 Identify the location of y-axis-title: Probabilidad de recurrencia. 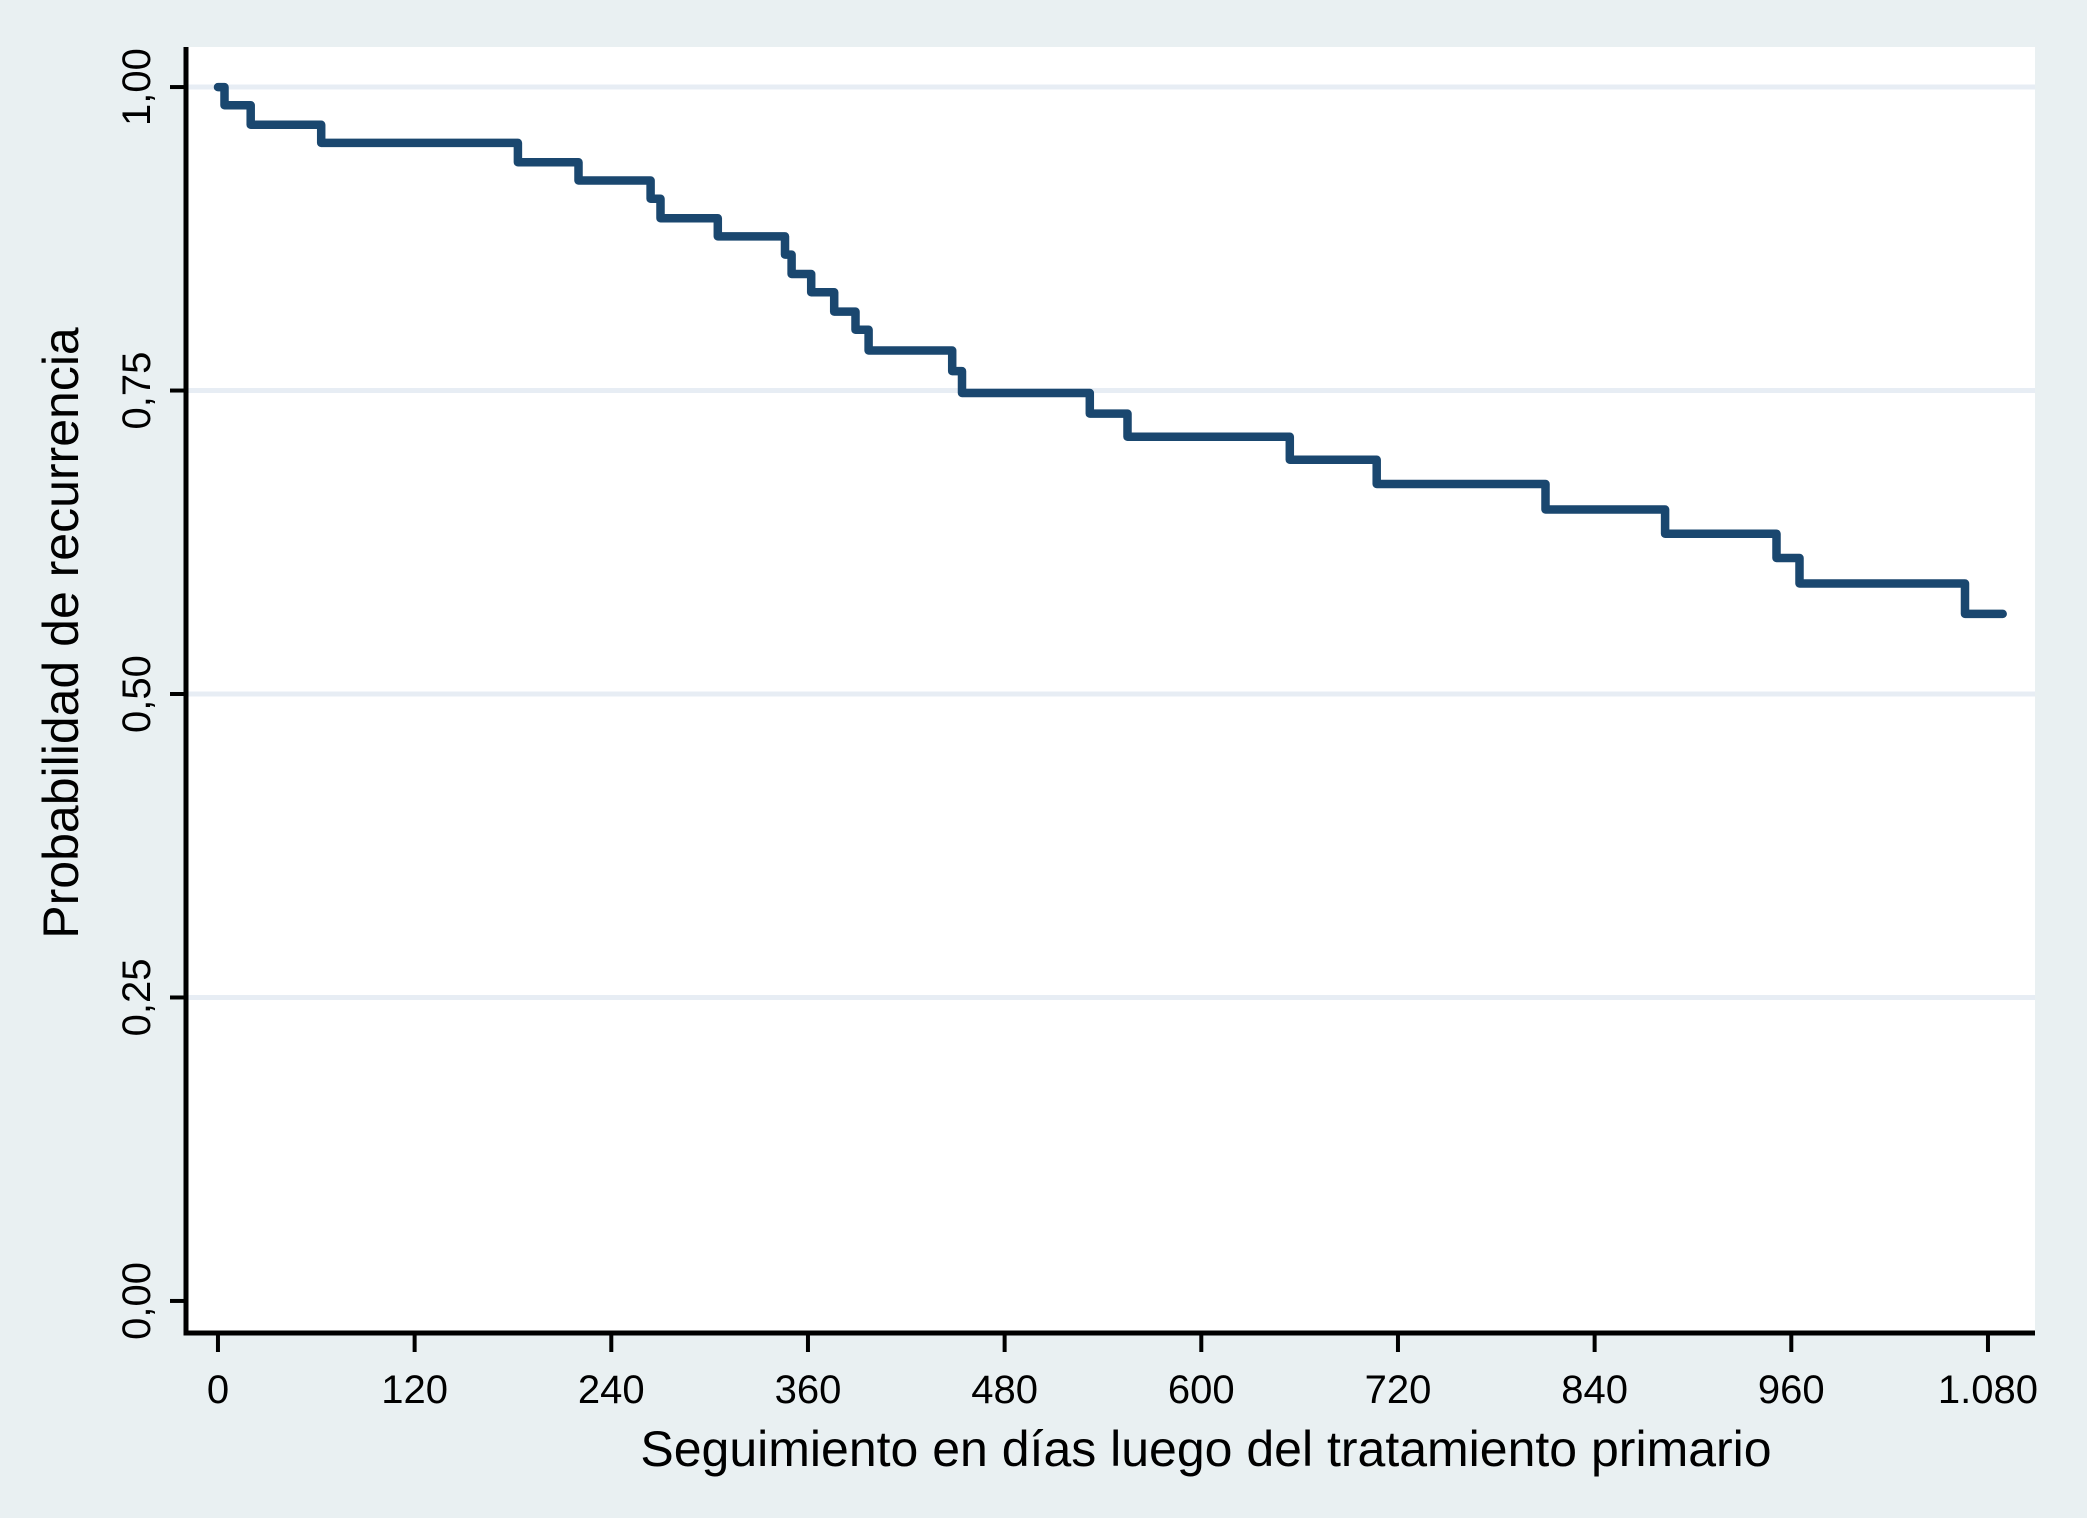
(61, 633).